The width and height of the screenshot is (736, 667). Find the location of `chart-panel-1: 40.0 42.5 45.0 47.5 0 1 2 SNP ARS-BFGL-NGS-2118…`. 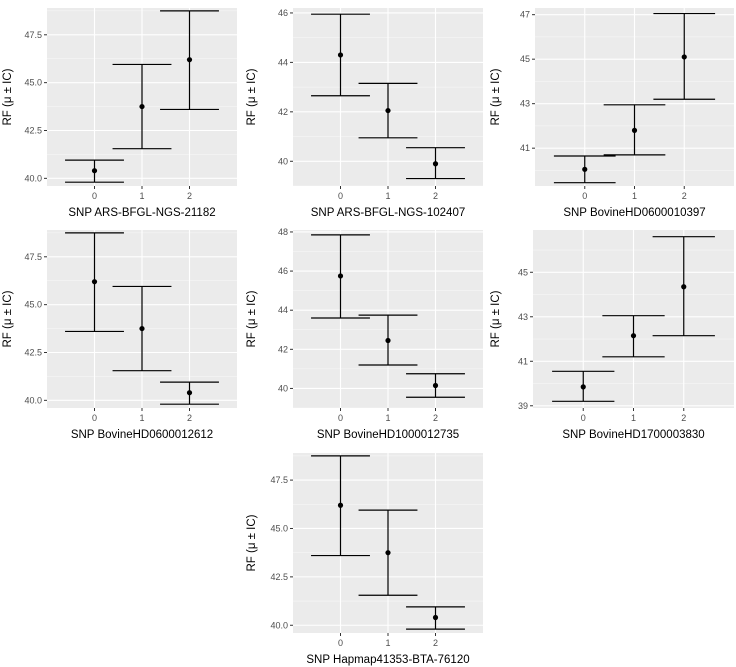

chart-panel-1: 40.0 42.5 45.0 47.5 0 1 2 SNP ARS-BFGL-NGS-2118… is located at coordinates (119, 113).